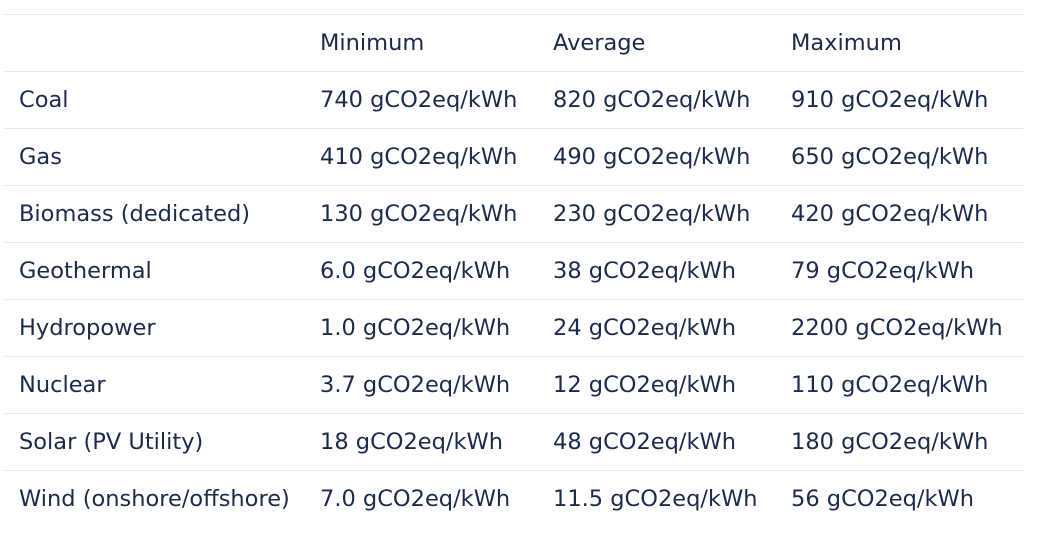 Image resolution: width=1042 pixels, height=544 pixels. What do you see at coordinates (899, 271) in the screenshot?
I see `maximum-cell: 79 gCO2eq/kWh` at bounding box center [899, 271].